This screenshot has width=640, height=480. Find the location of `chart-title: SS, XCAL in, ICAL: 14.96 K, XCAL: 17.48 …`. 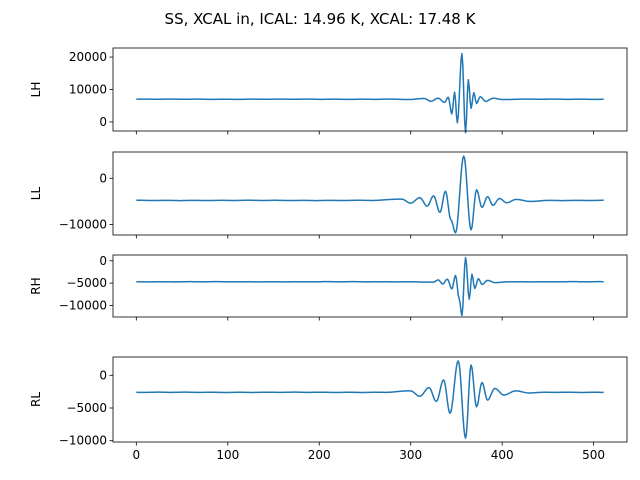

chart-title: SS, XCAL in, ICAL: 14.96 K, XCAL: 17.48 … is located at coordinates (321, 19).